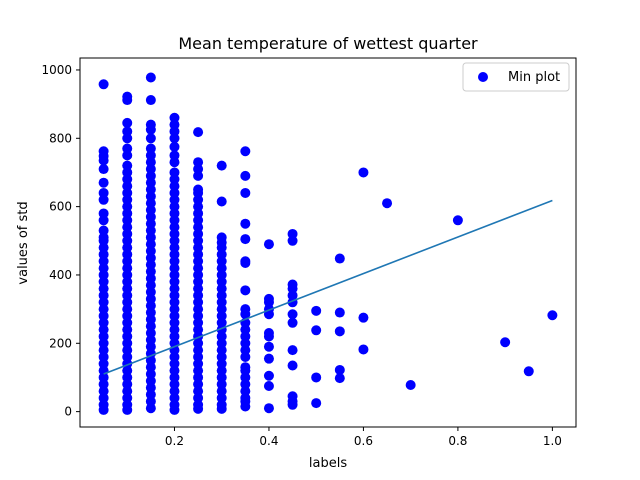 The image size is (640, 480). I want to click on legend-box, so click(516, 77).